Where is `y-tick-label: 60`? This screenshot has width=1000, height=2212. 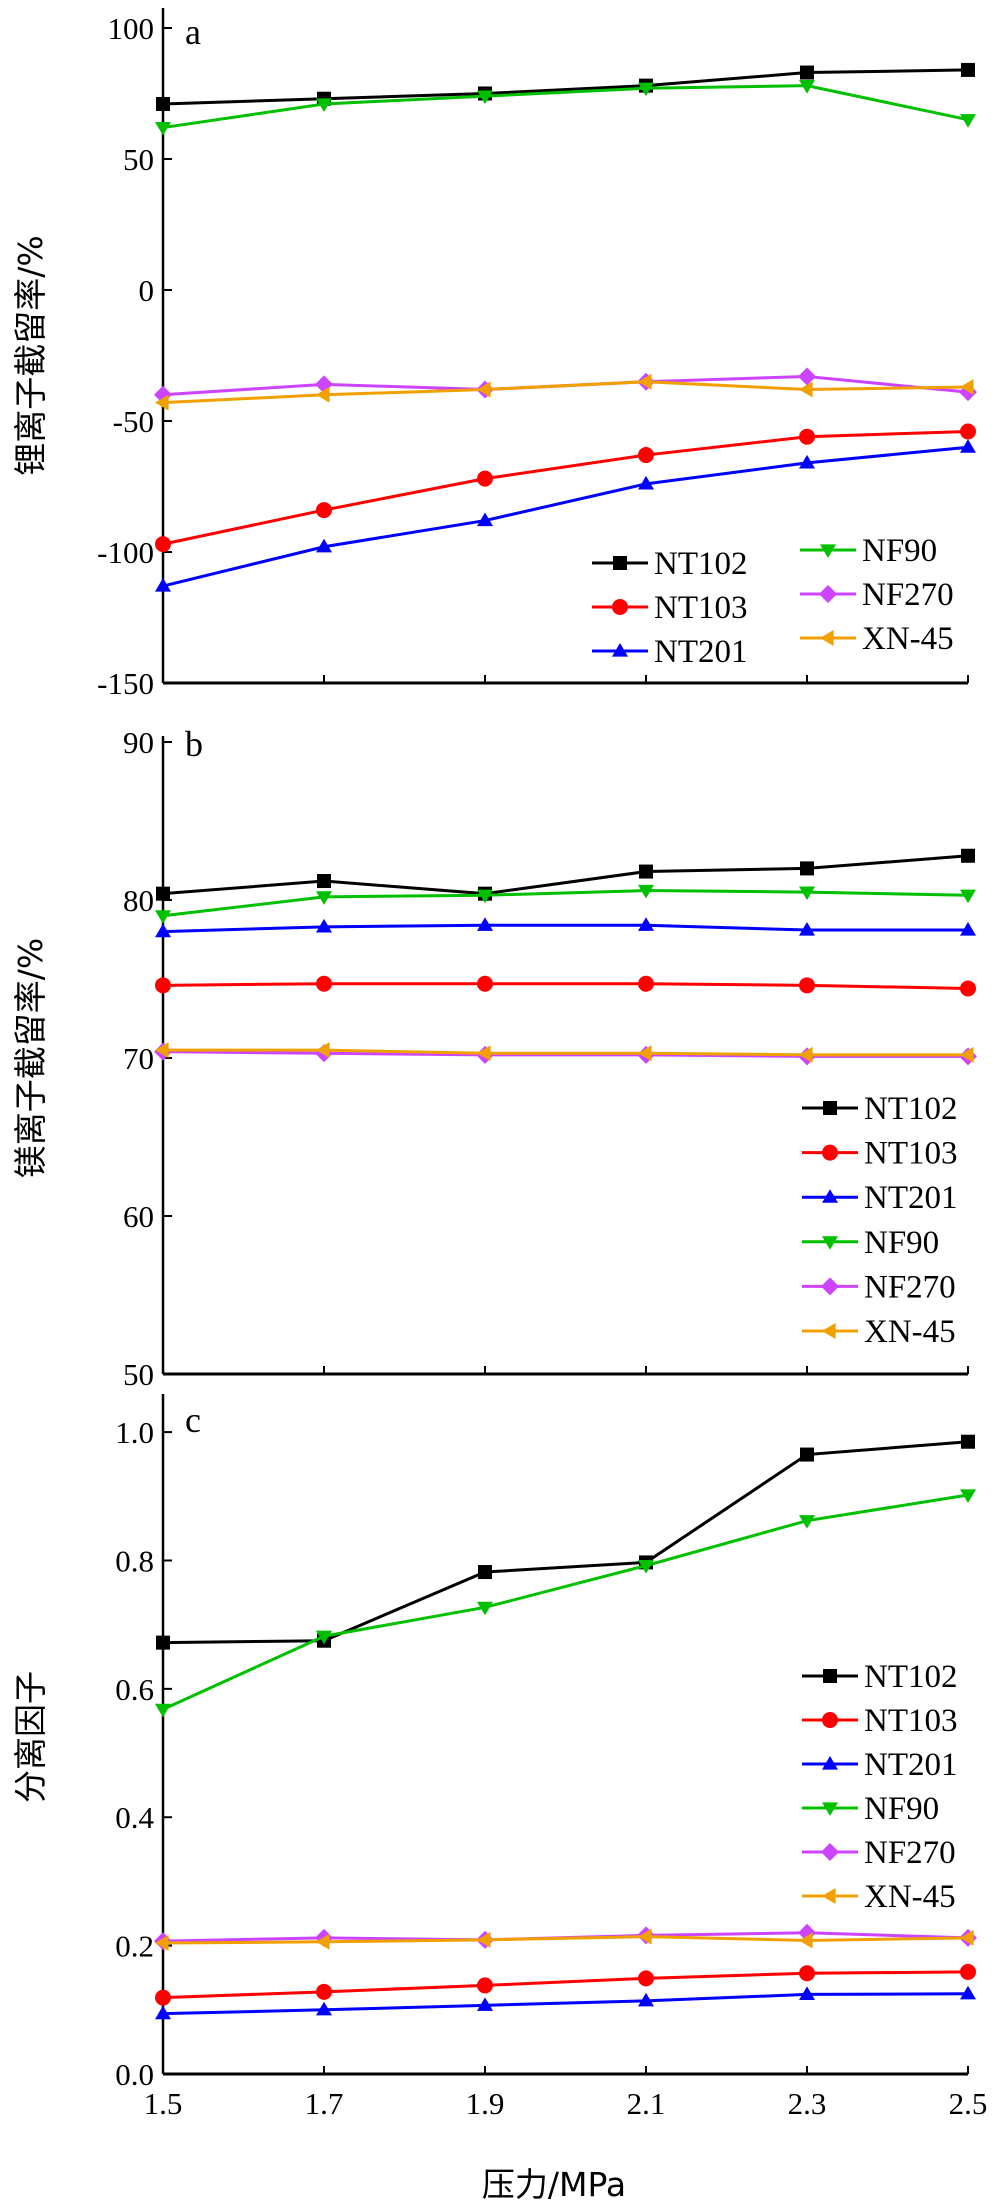 y-tick-label: 60 is located at coordinates (138, 1216).